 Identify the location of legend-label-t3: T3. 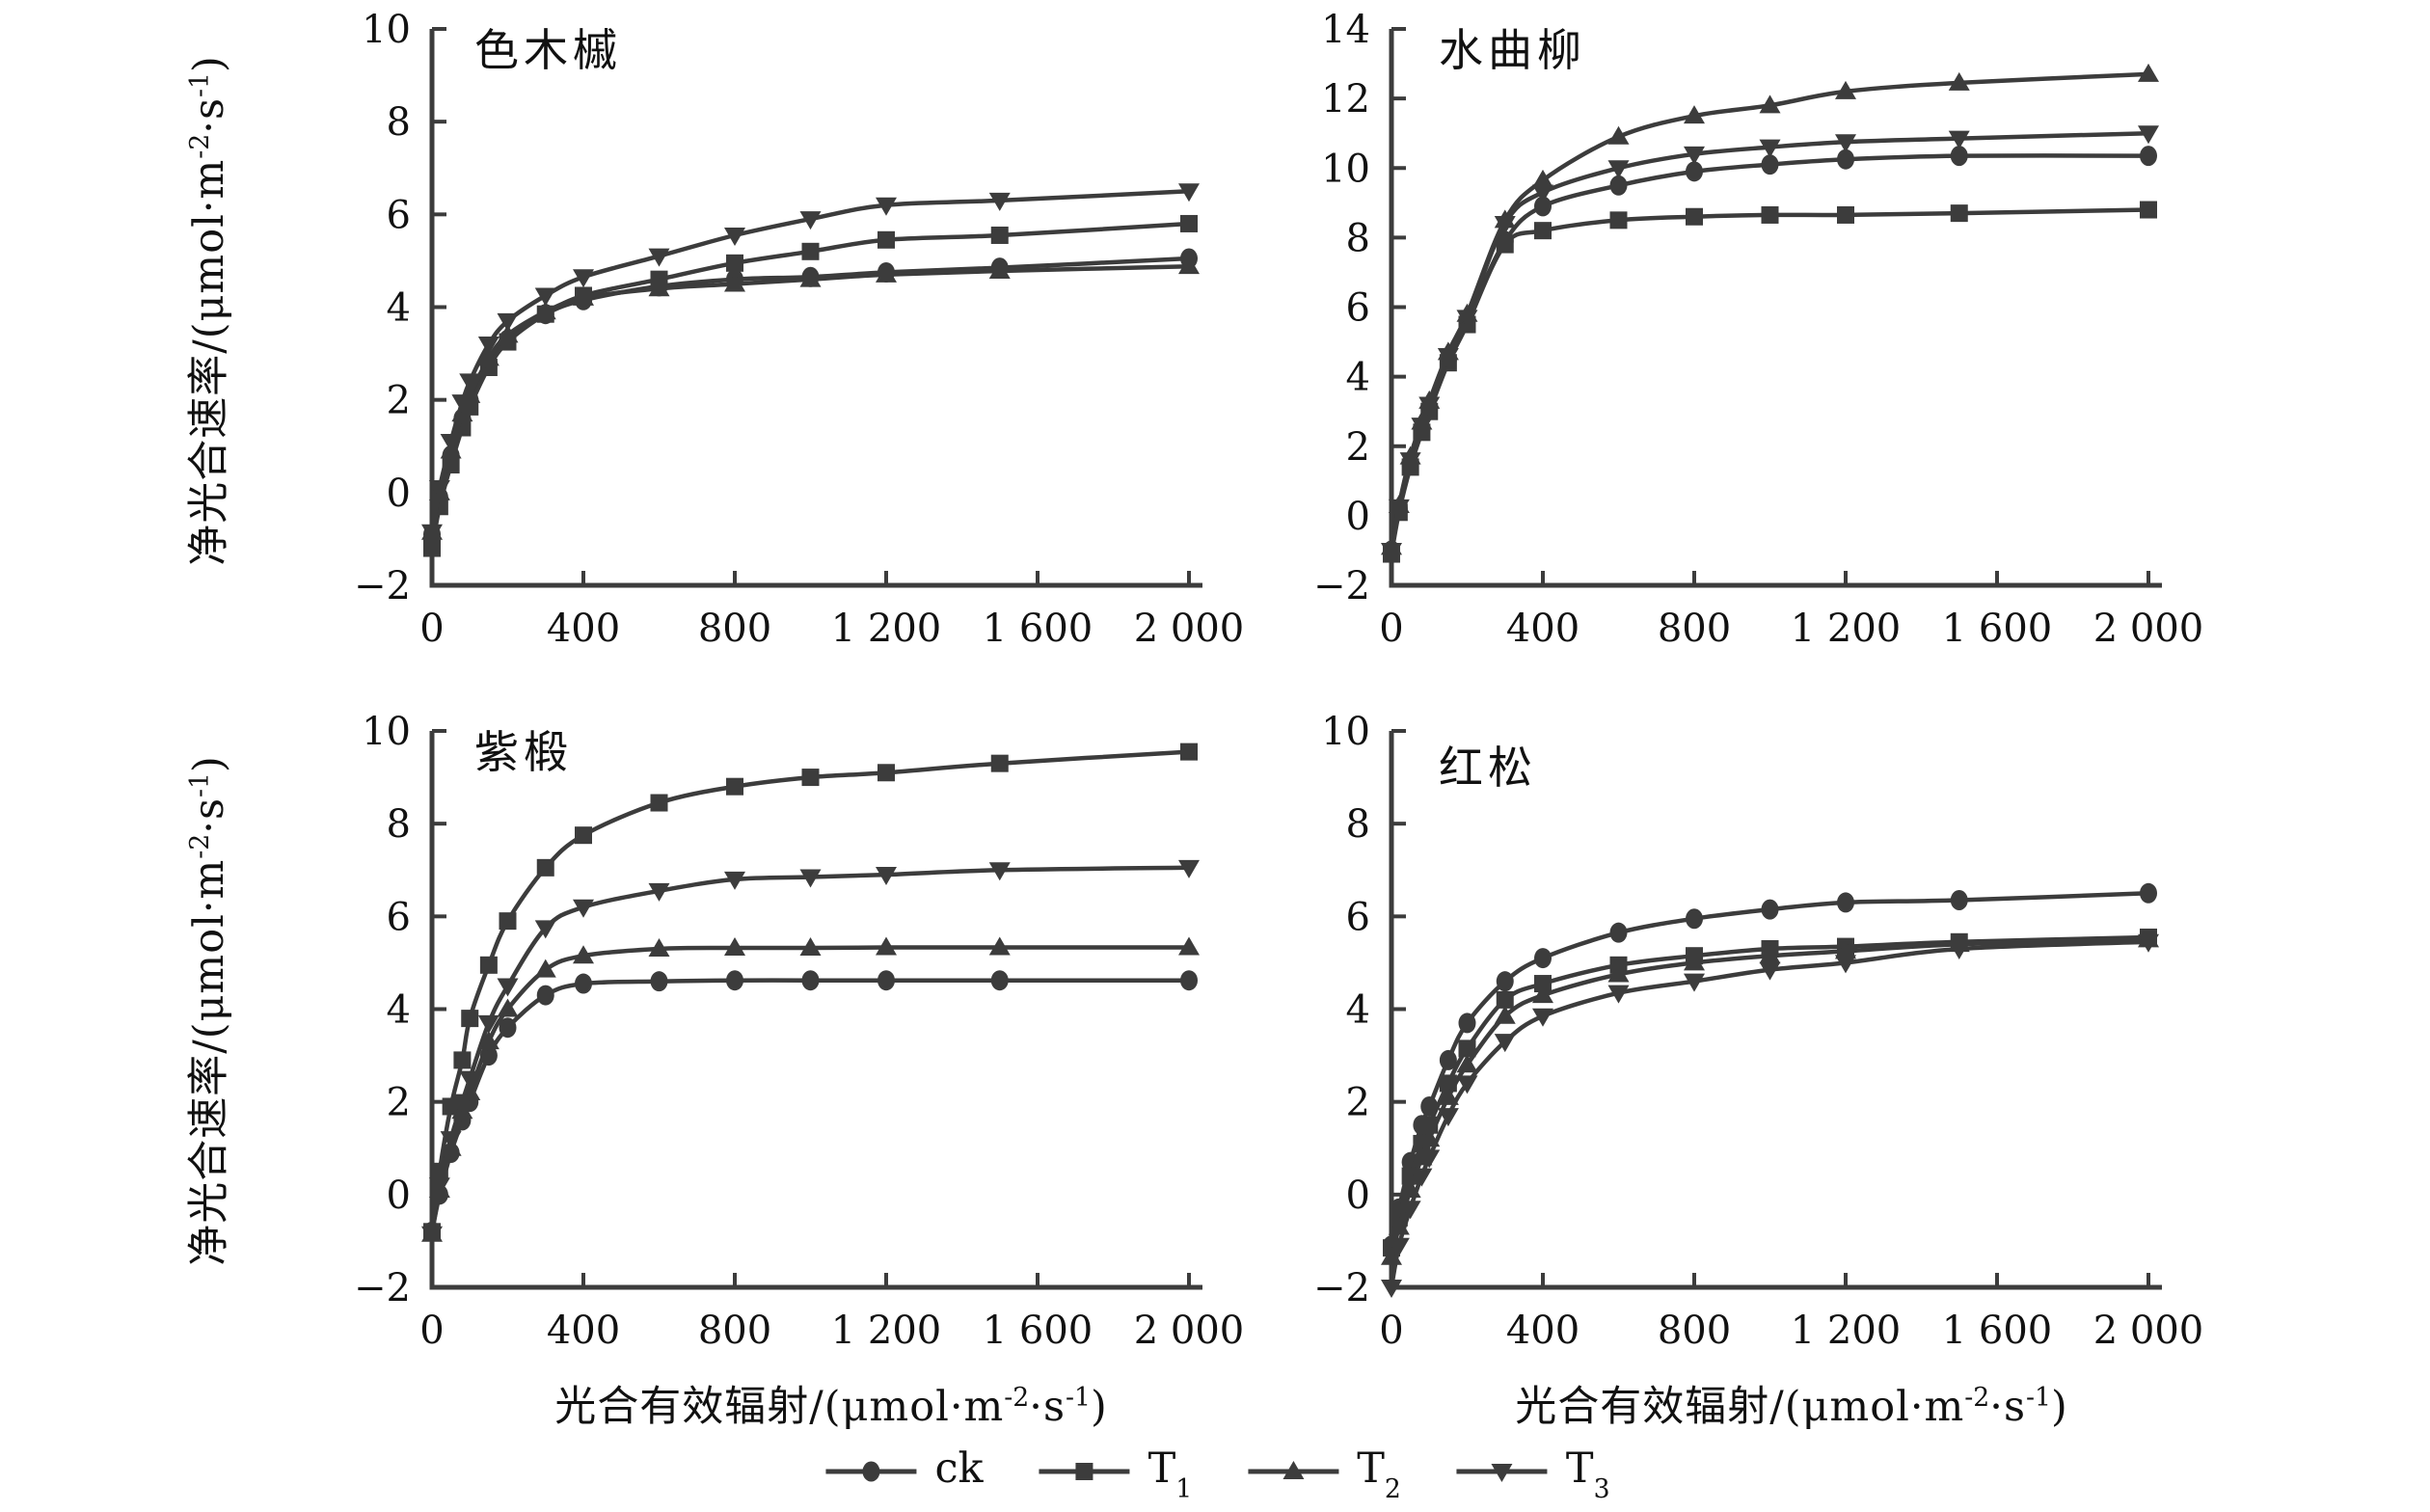
(1587, 1474).